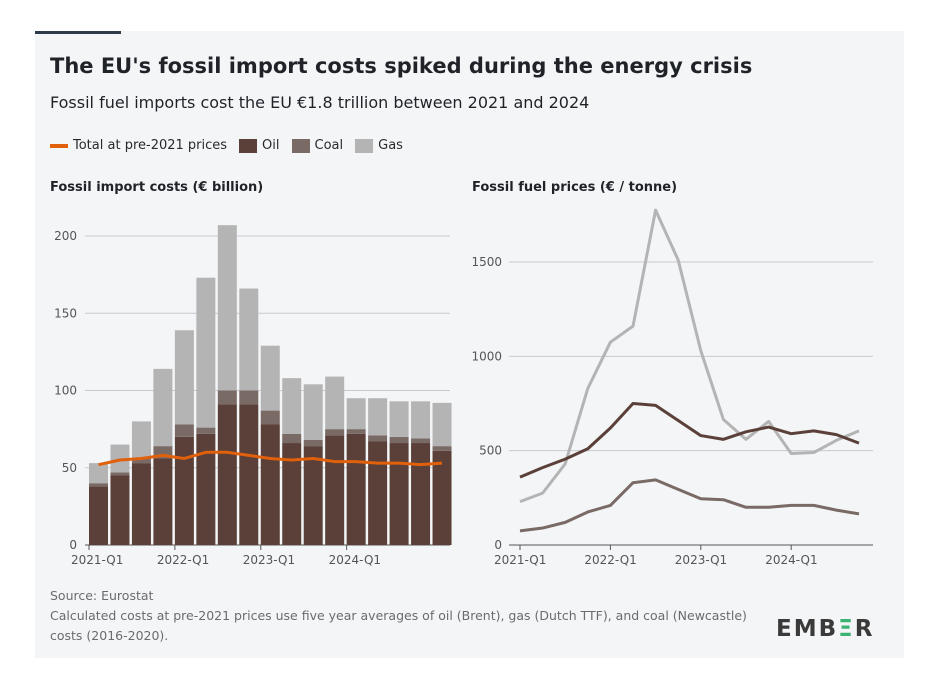 The width and height of the screenshot is (946, 688). Describe the element at coordinates (490, 451) in the screenshot. I see `right-y-tick-label: 500` at that location.